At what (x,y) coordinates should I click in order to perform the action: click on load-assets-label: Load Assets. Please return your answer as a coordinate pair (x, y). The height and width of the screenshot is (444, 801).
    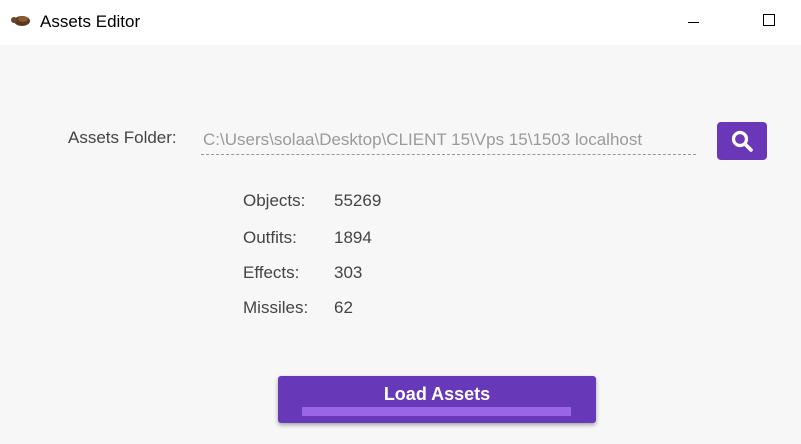
    Looking at the image, I should click on (437, 394).